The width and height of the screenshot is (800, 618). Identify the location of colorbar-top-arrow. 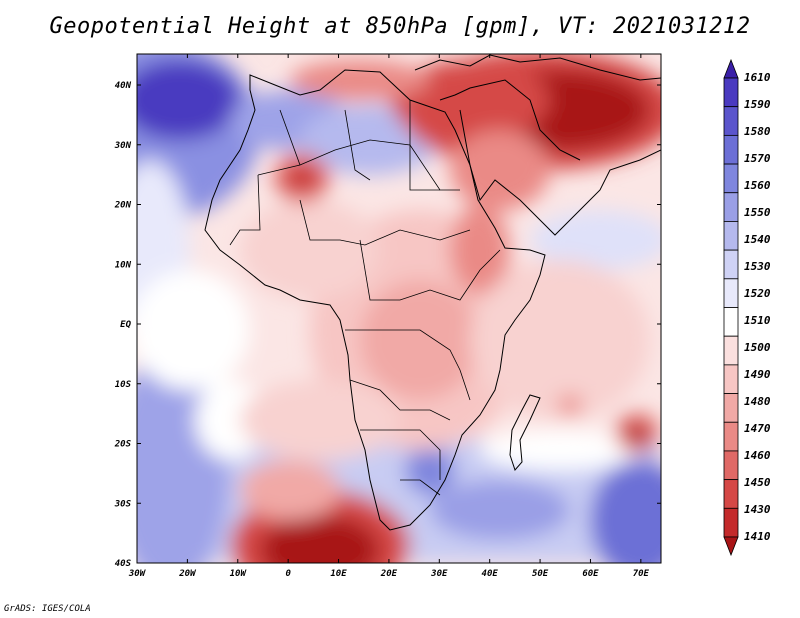
(731, 68).